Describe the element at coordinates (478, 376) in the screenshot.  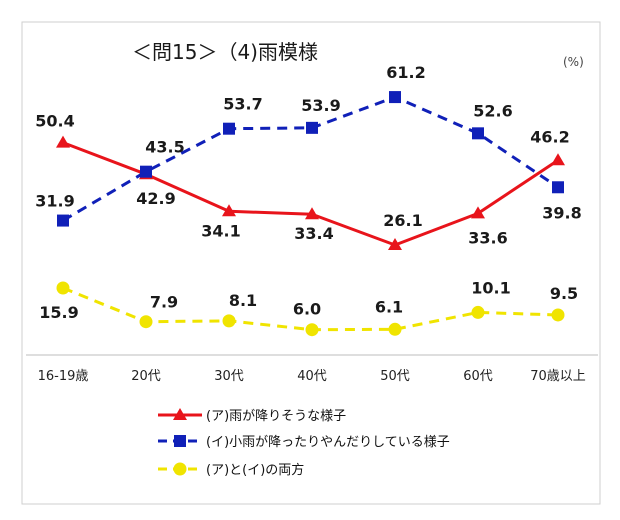
I see `x-tick-label-5: 60代` at that location.